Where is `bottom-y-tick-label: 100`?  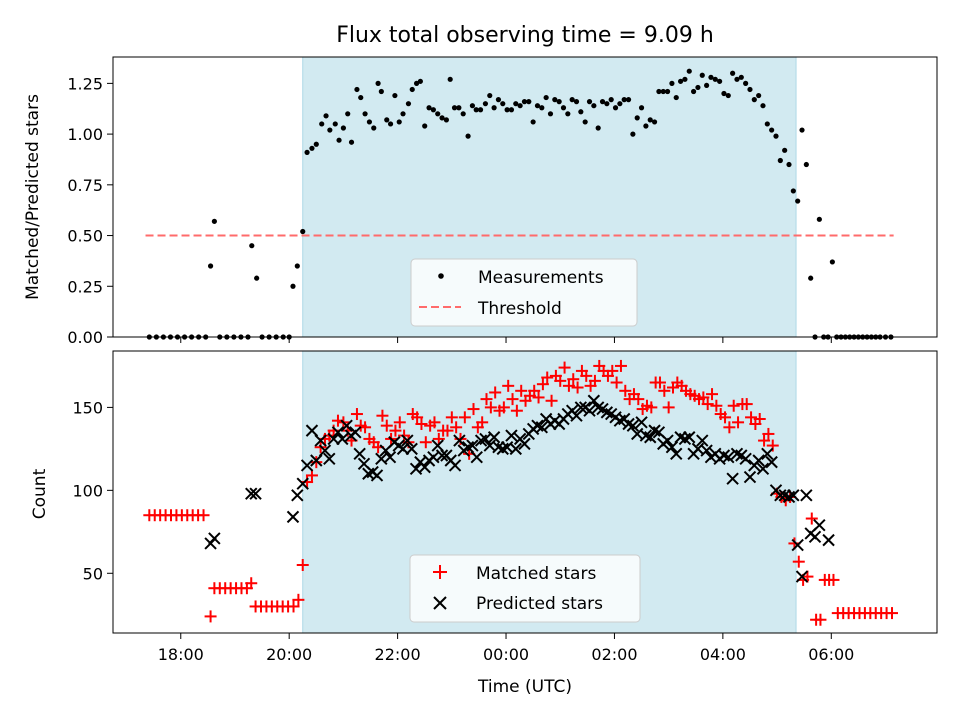 bottom-y-tick-label: 100 is located at coordinates (87, 490).